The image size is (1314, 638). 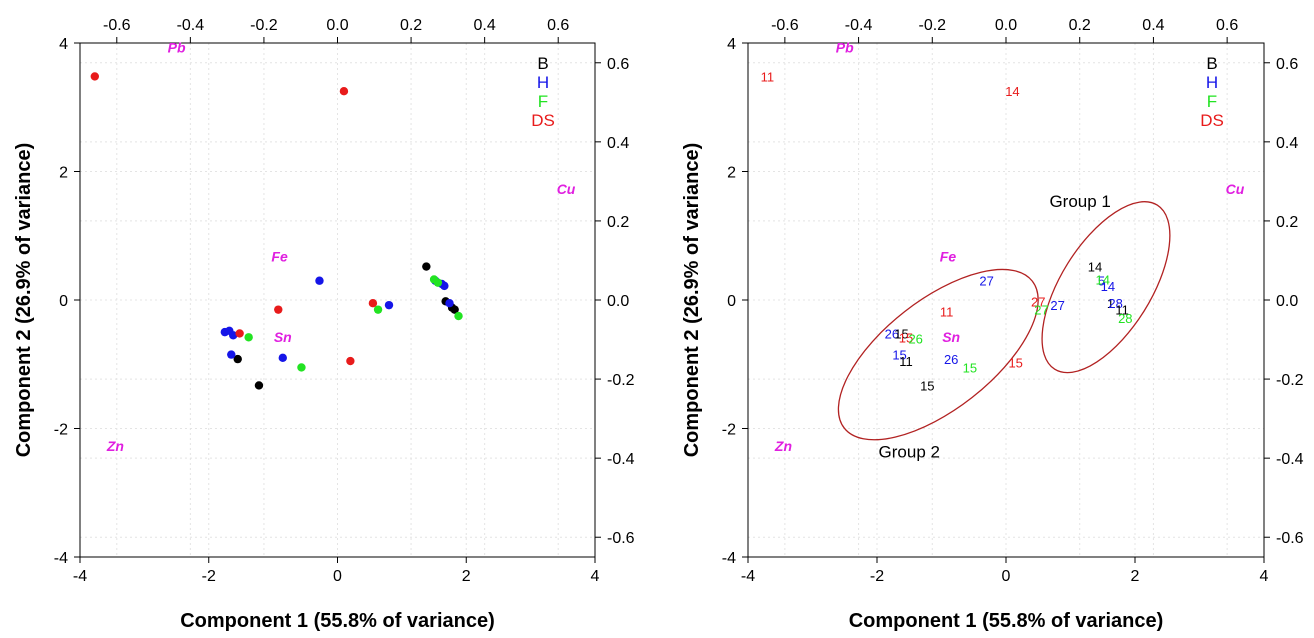 I want to click on x-tick-label: 2, so click(x=466, y=576).